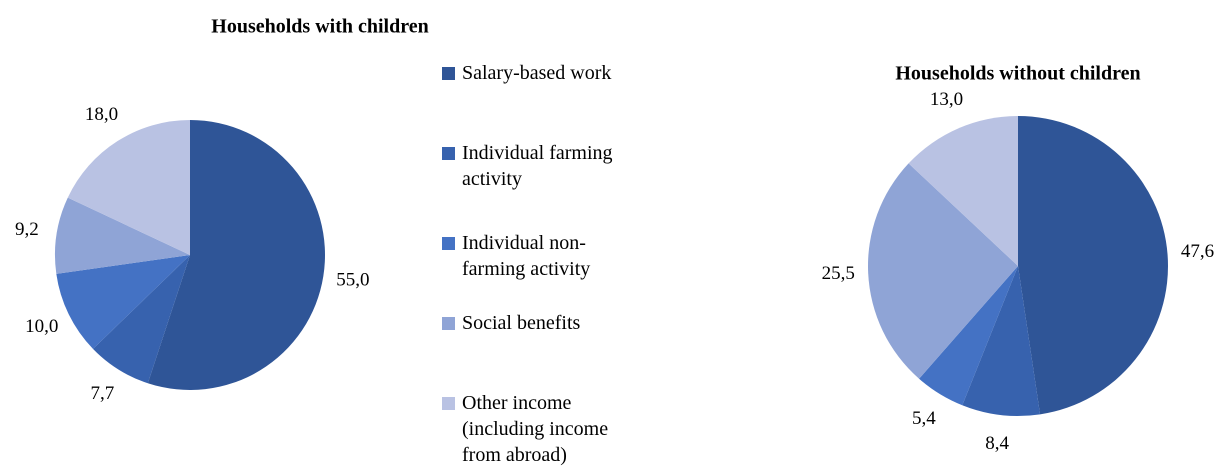 This screenshot has width=1224, height=472. Describe the element at coordinates (924, 418) in the screenshot. I see `data-label: 5,4` at that location.